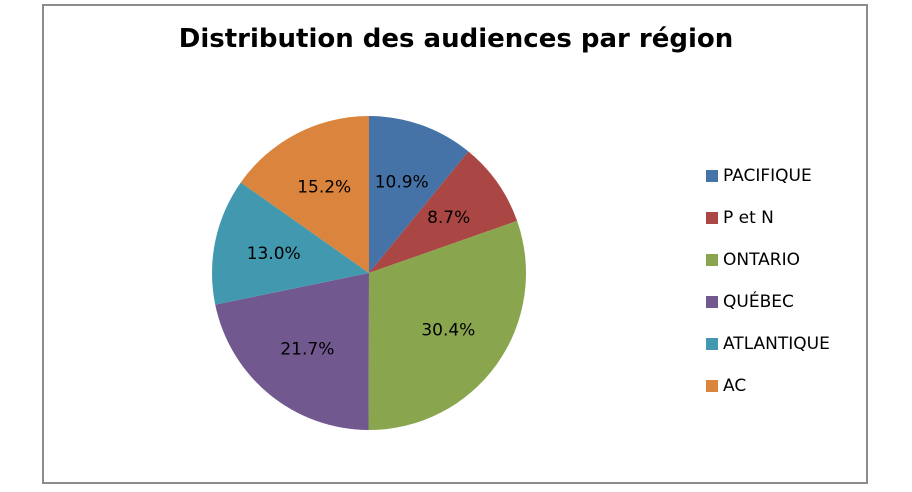  I want to click on legend-item-atlantique: ATLANTIQUE, so click(768, 344).